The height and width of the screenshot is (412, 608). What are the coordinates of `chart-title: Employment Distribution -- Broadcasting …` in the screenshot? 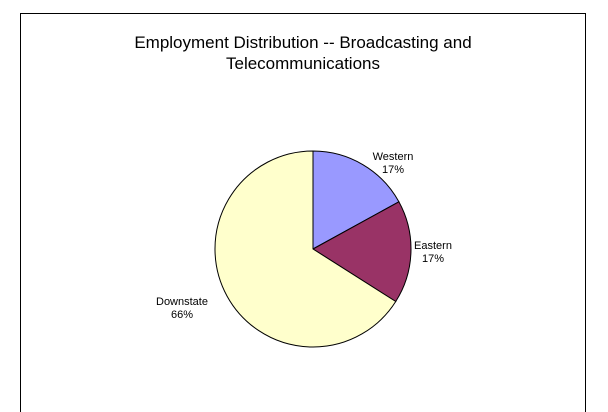 It's located at (303, 53).